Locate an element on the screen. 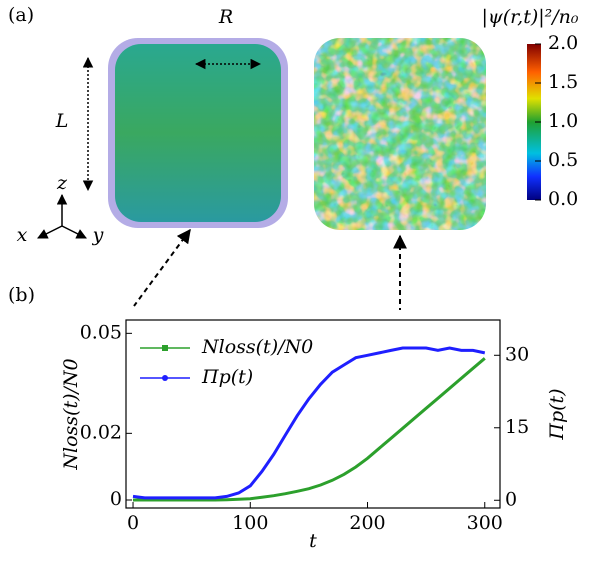 The height and width of the screenshot is (563, 616). x-tick-label: 100 is located at coordinates (250, 523).